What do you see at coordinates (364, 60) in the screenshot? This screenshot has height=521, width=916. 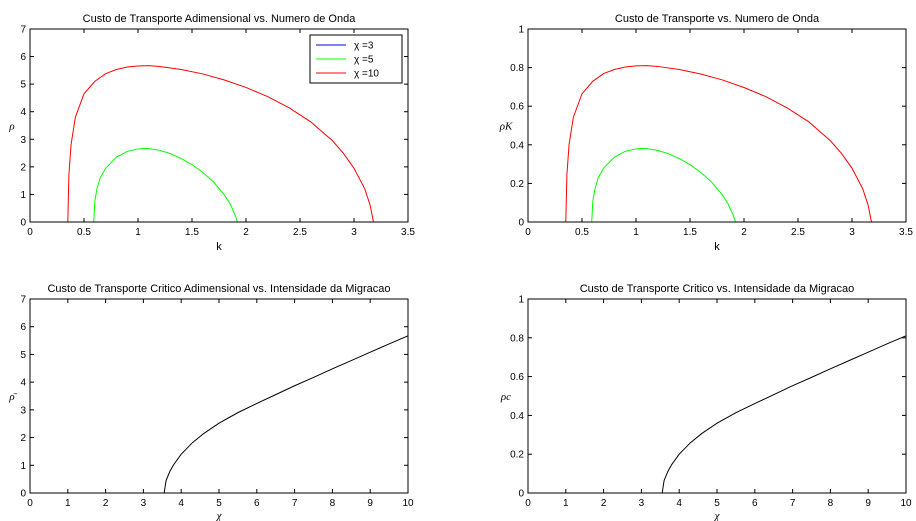 I see `legend-entry: χ =5` at bounding box center [364, 60].